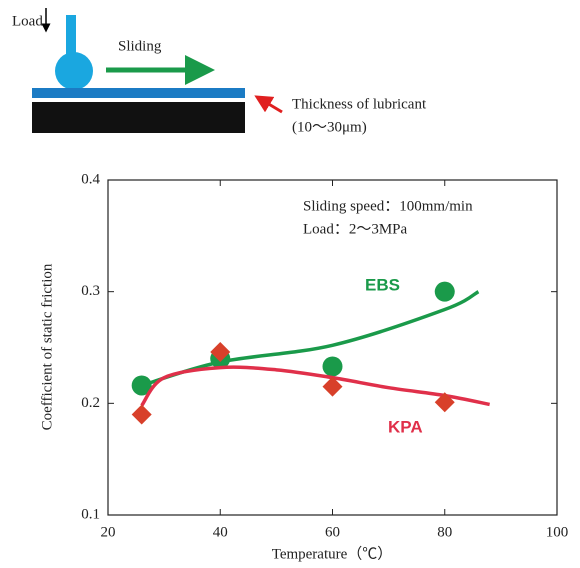 The width and height of the screenshot is (580, 568). What do you see at coordinates (315, 386) in the screenshot?
I see `fit-line` at bounding box center [315, 386].